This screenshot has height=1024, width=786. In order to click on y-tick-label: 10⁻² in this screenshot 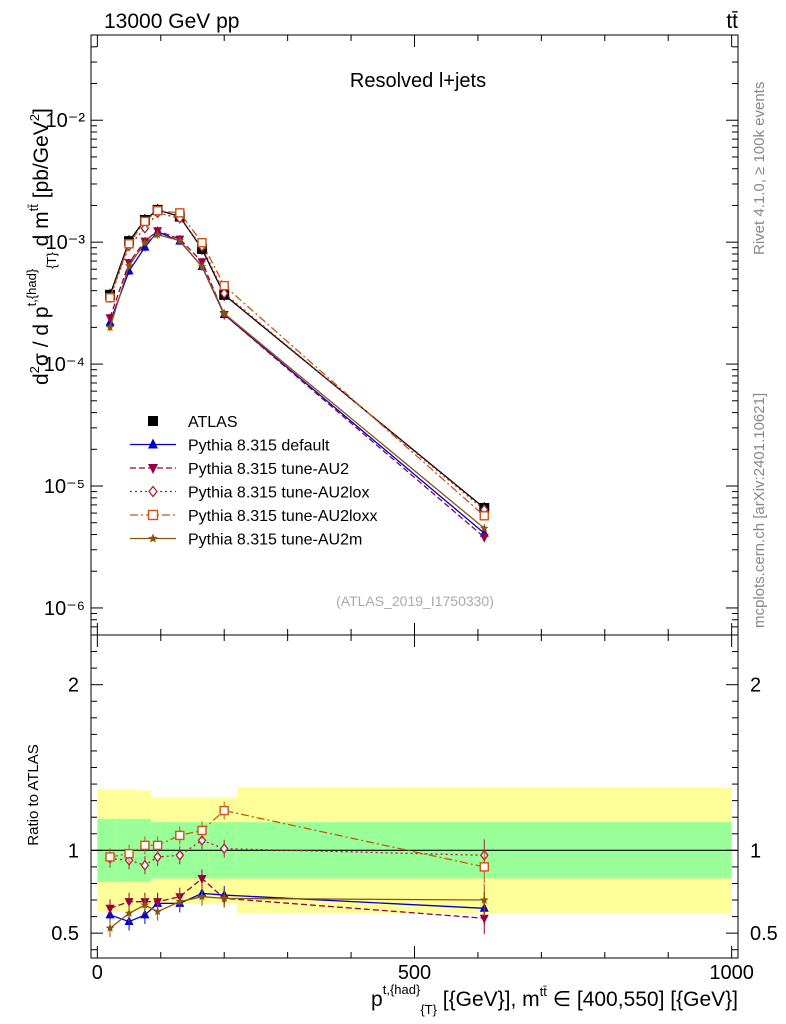, I will do `click(66, 121)`.